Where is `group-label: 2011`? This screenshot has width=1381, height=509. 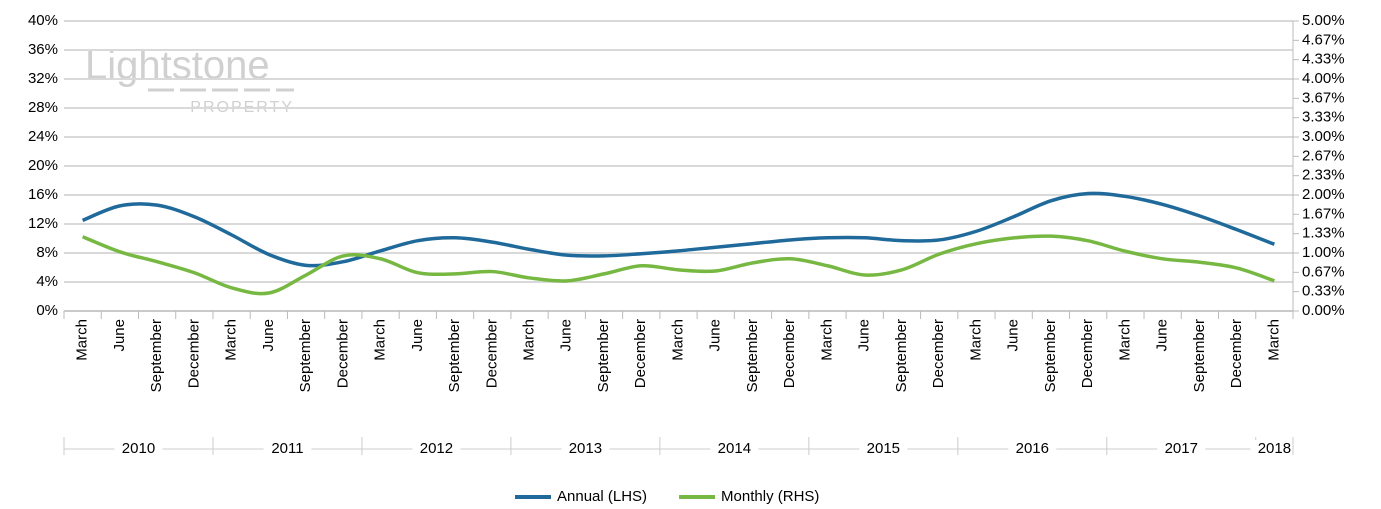
group-label: 2011 is located at coordinates (287, 448).